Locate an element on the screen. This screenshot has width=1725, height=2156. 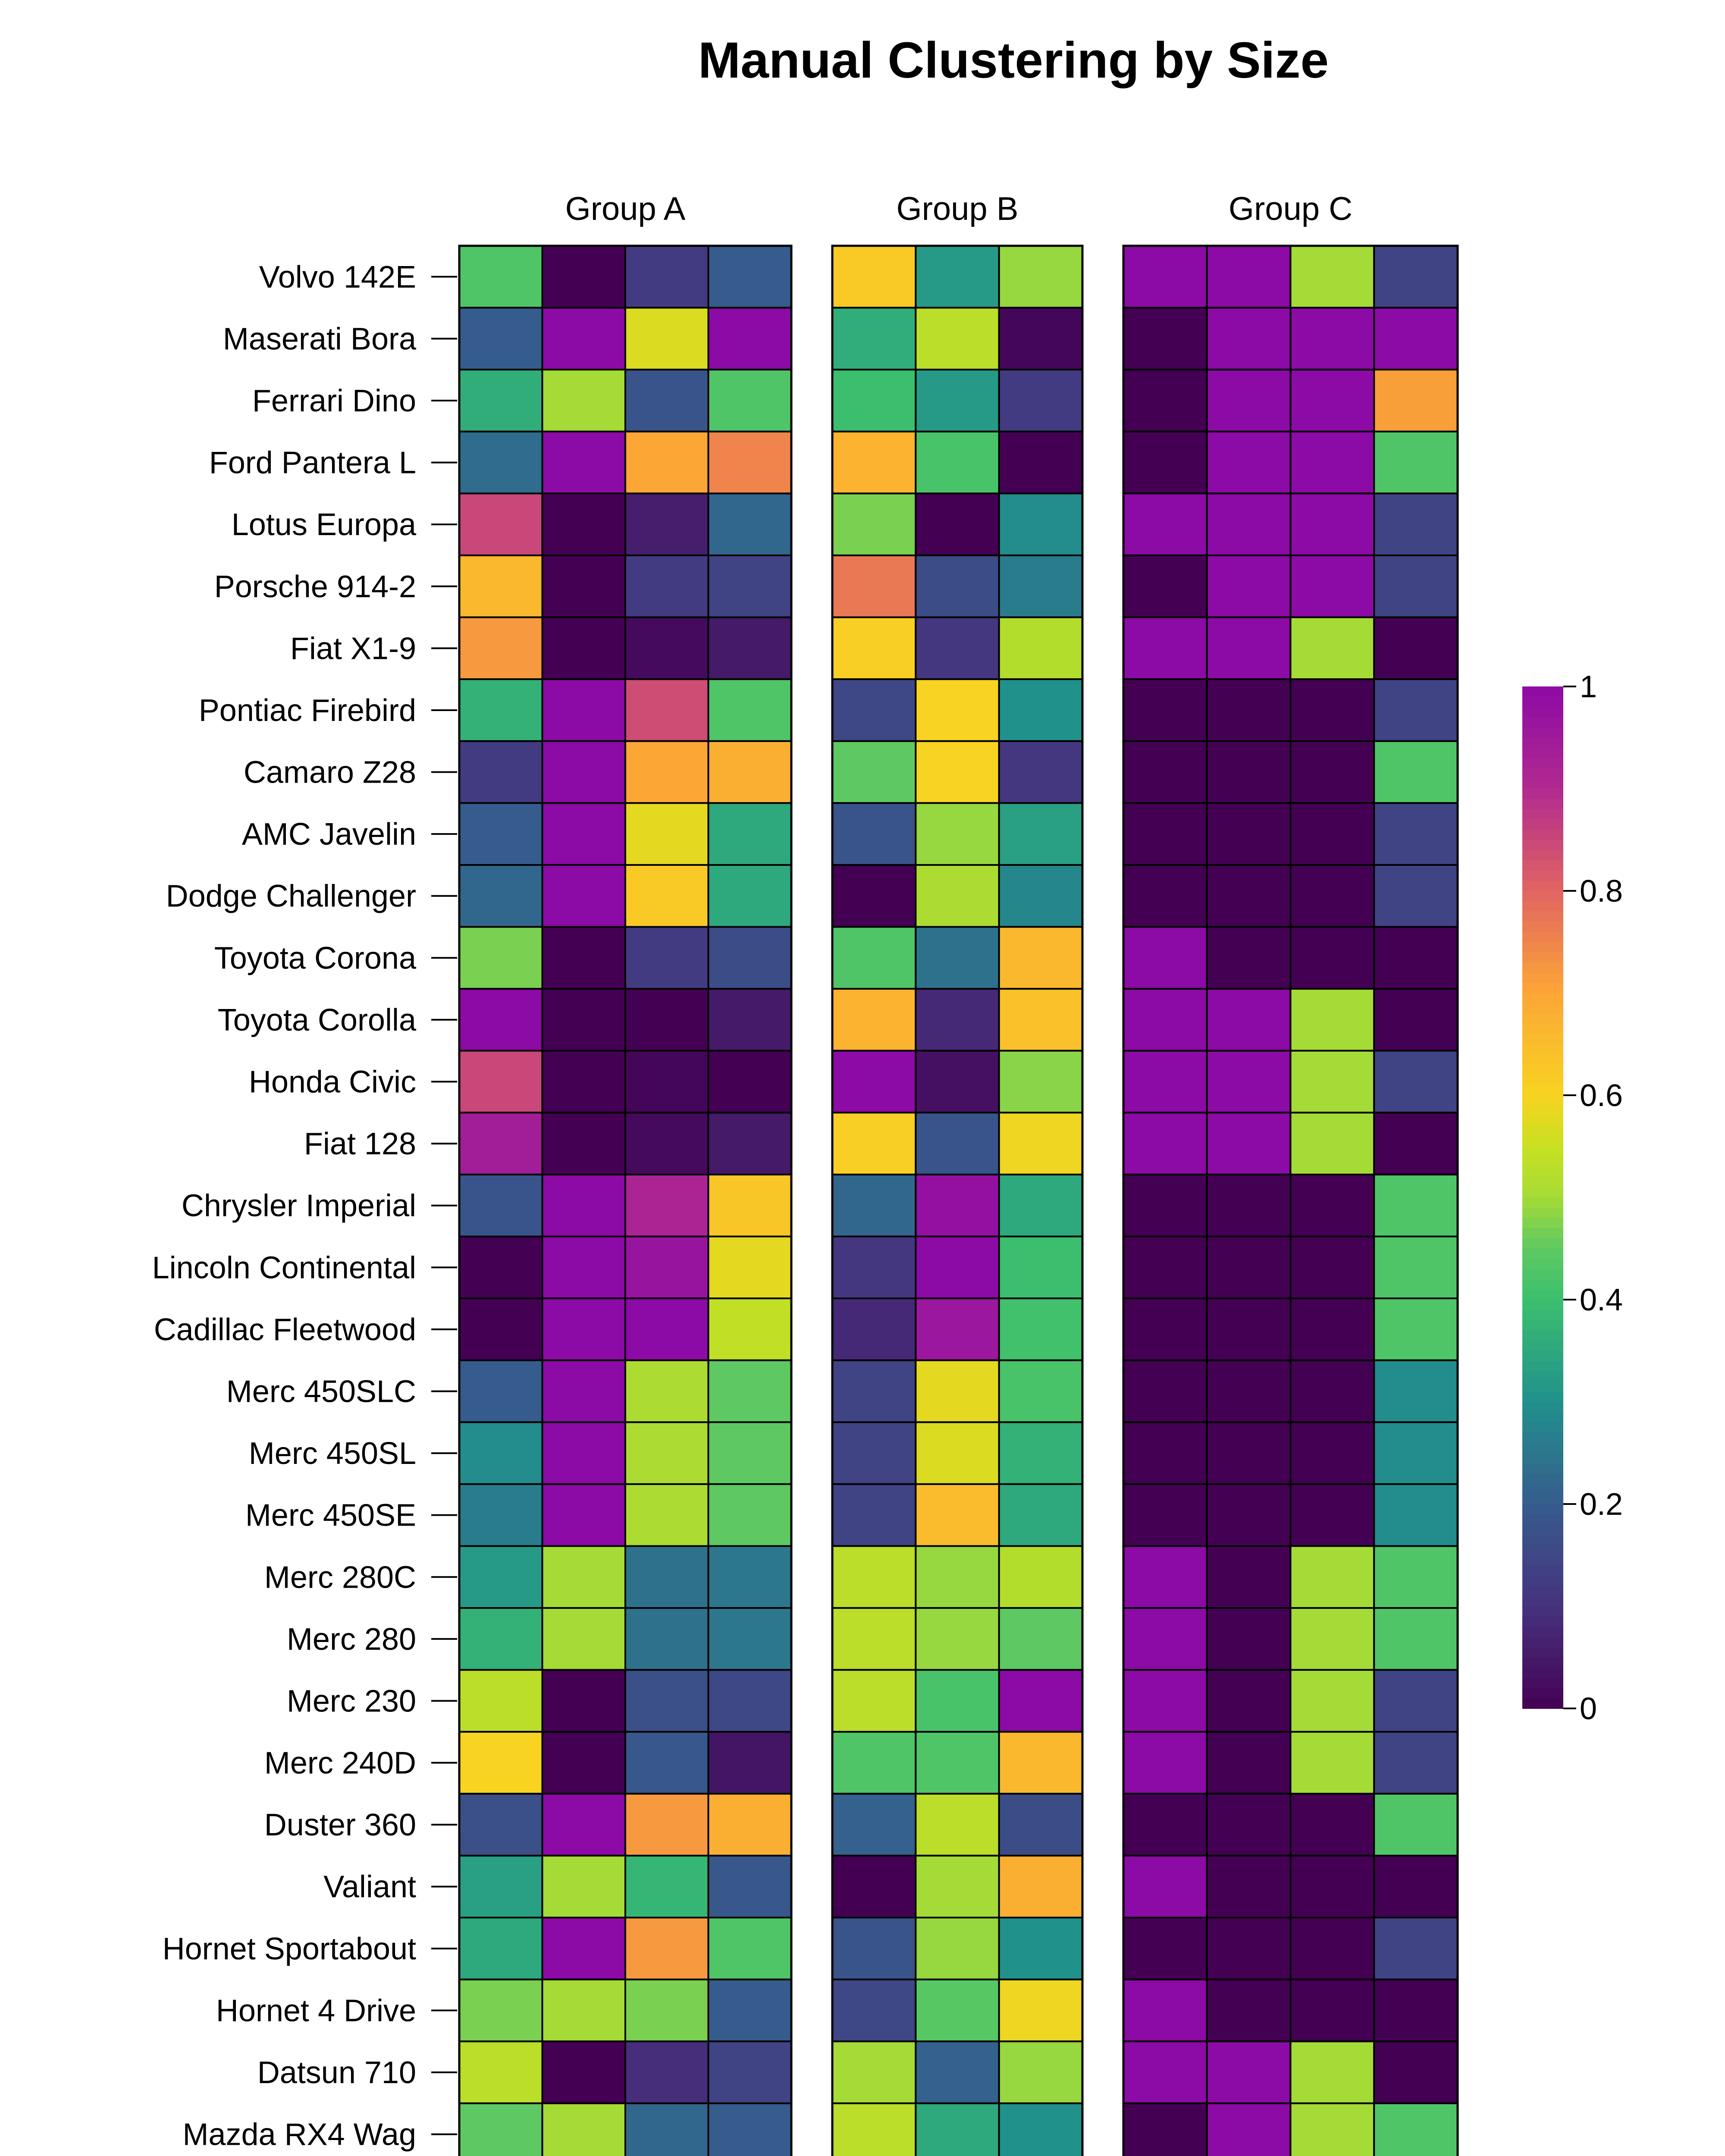
row-label: Merc 450SLC is located at coordinates (321, 1391).